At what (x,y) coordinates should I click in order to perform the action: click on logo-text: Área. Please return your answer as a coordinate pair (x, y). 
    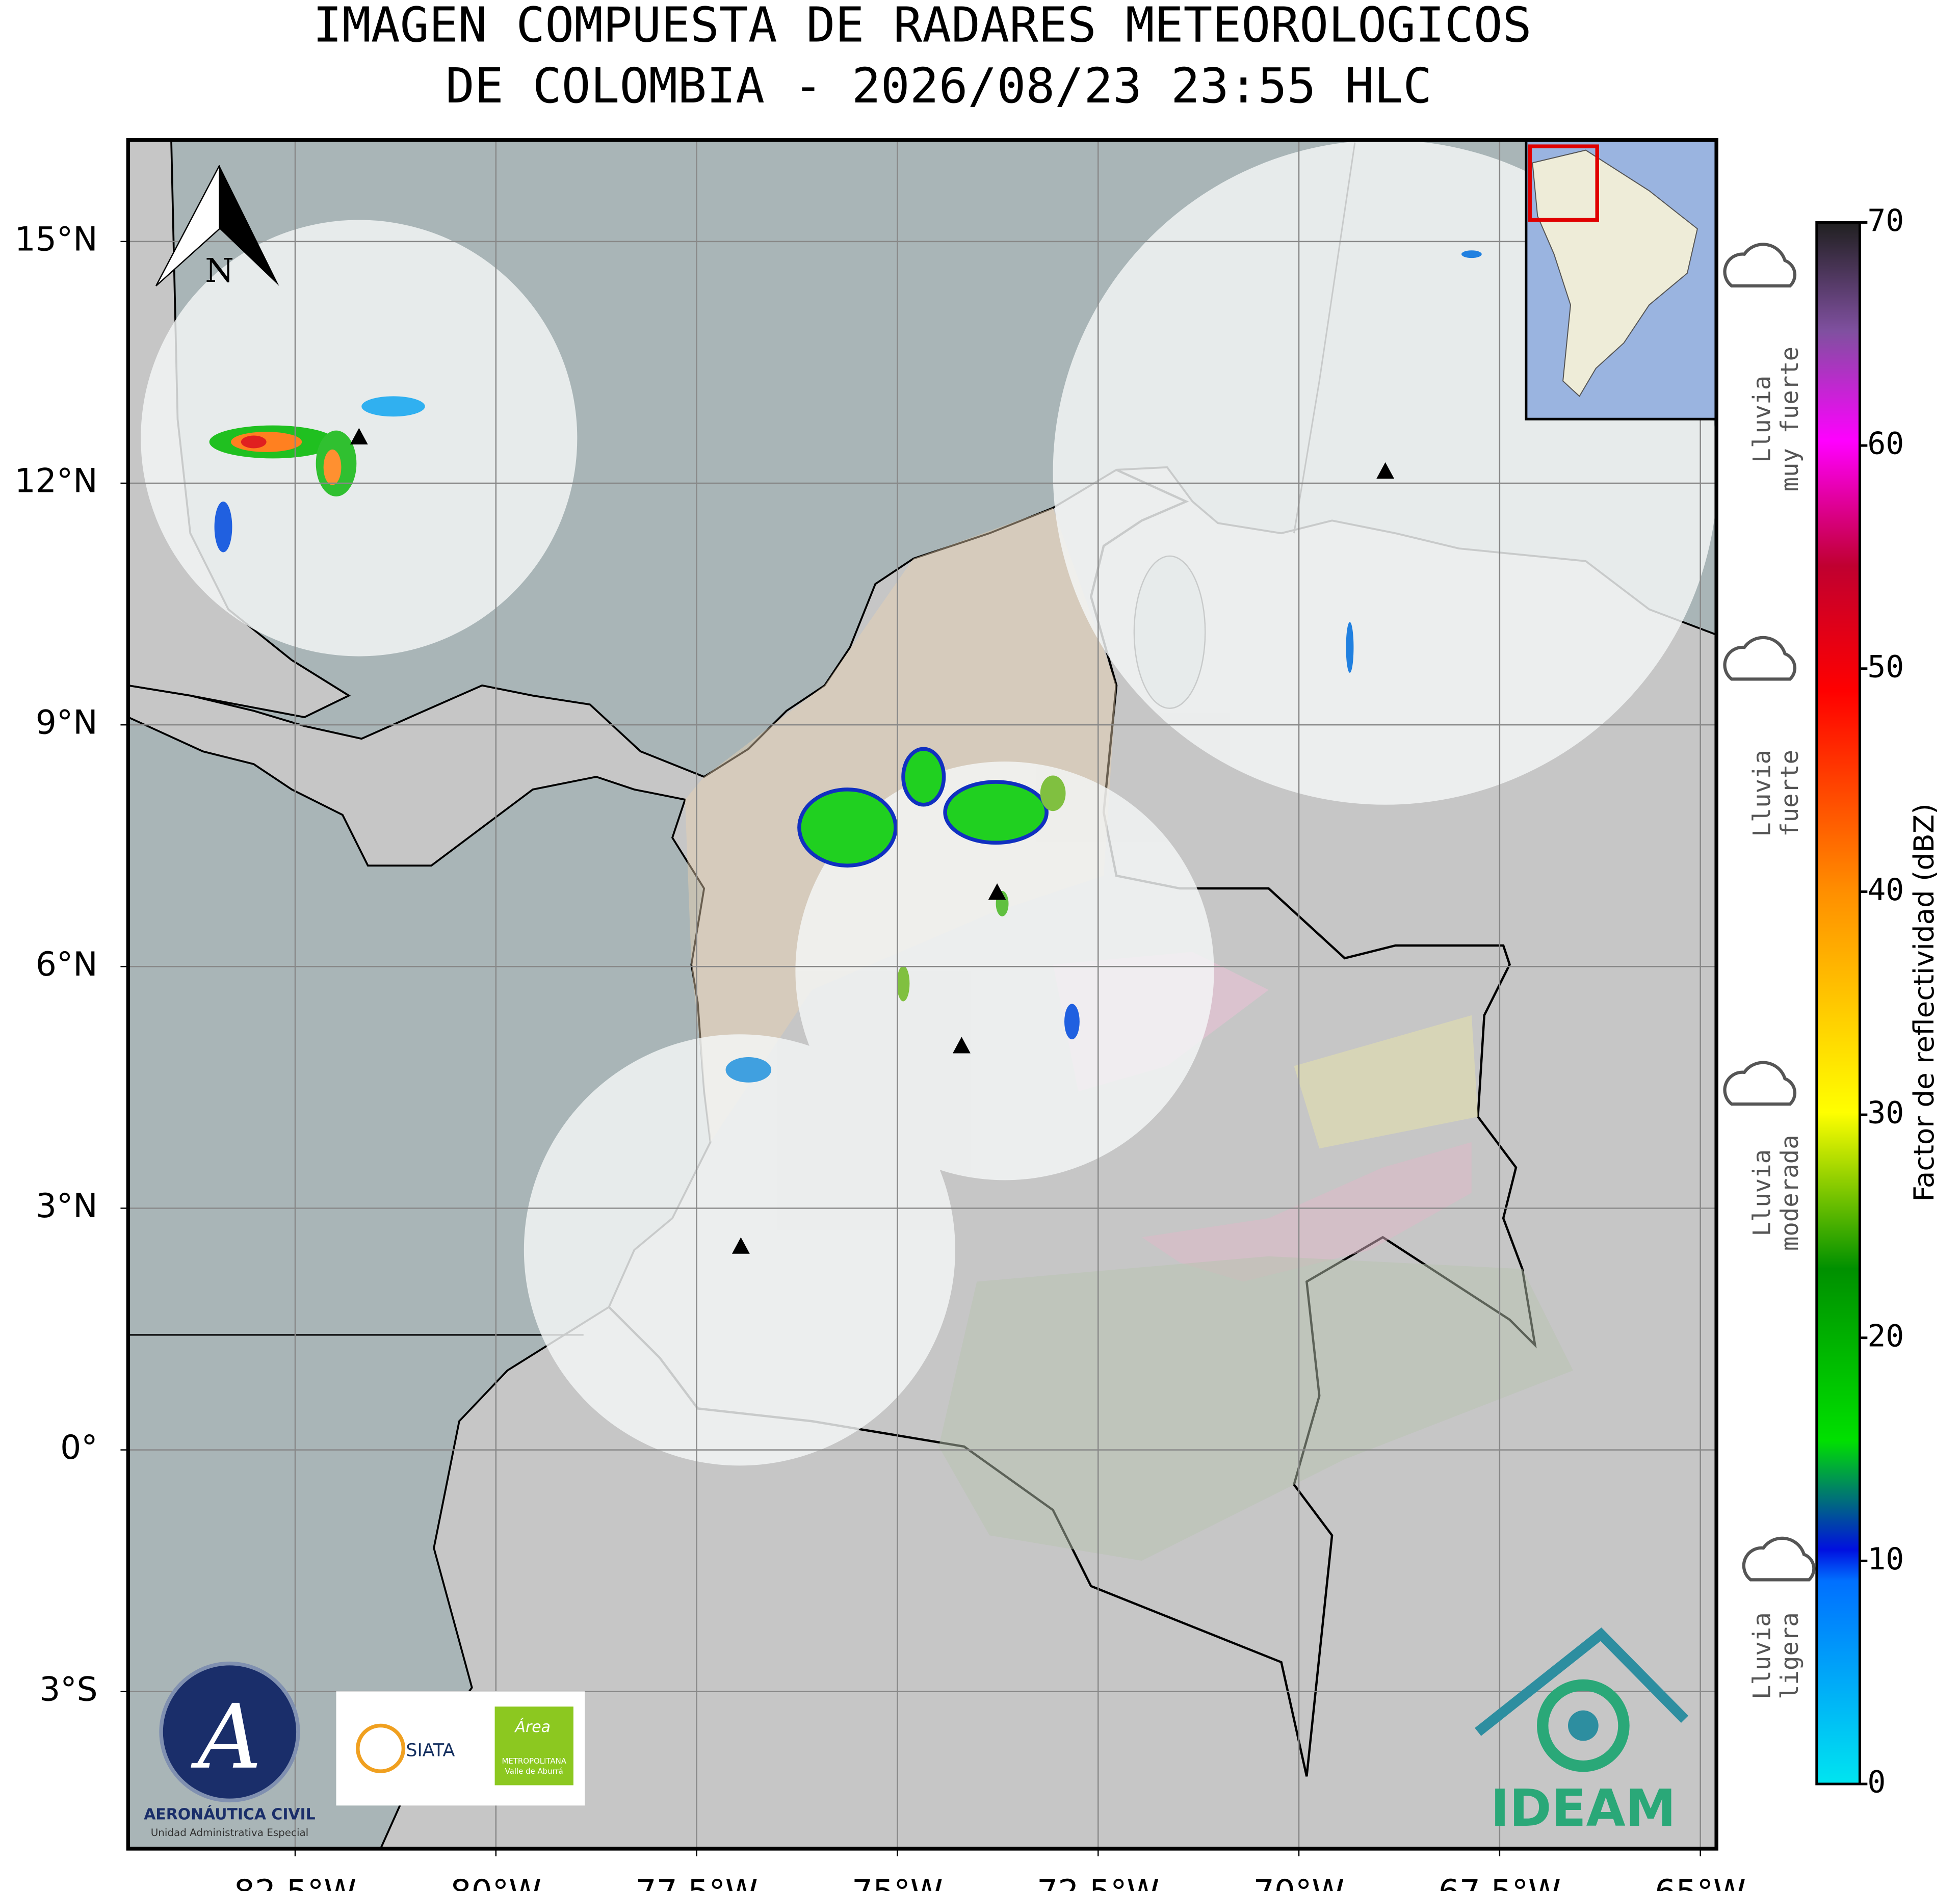
    Looking at the image, I should click on (532, 1727).